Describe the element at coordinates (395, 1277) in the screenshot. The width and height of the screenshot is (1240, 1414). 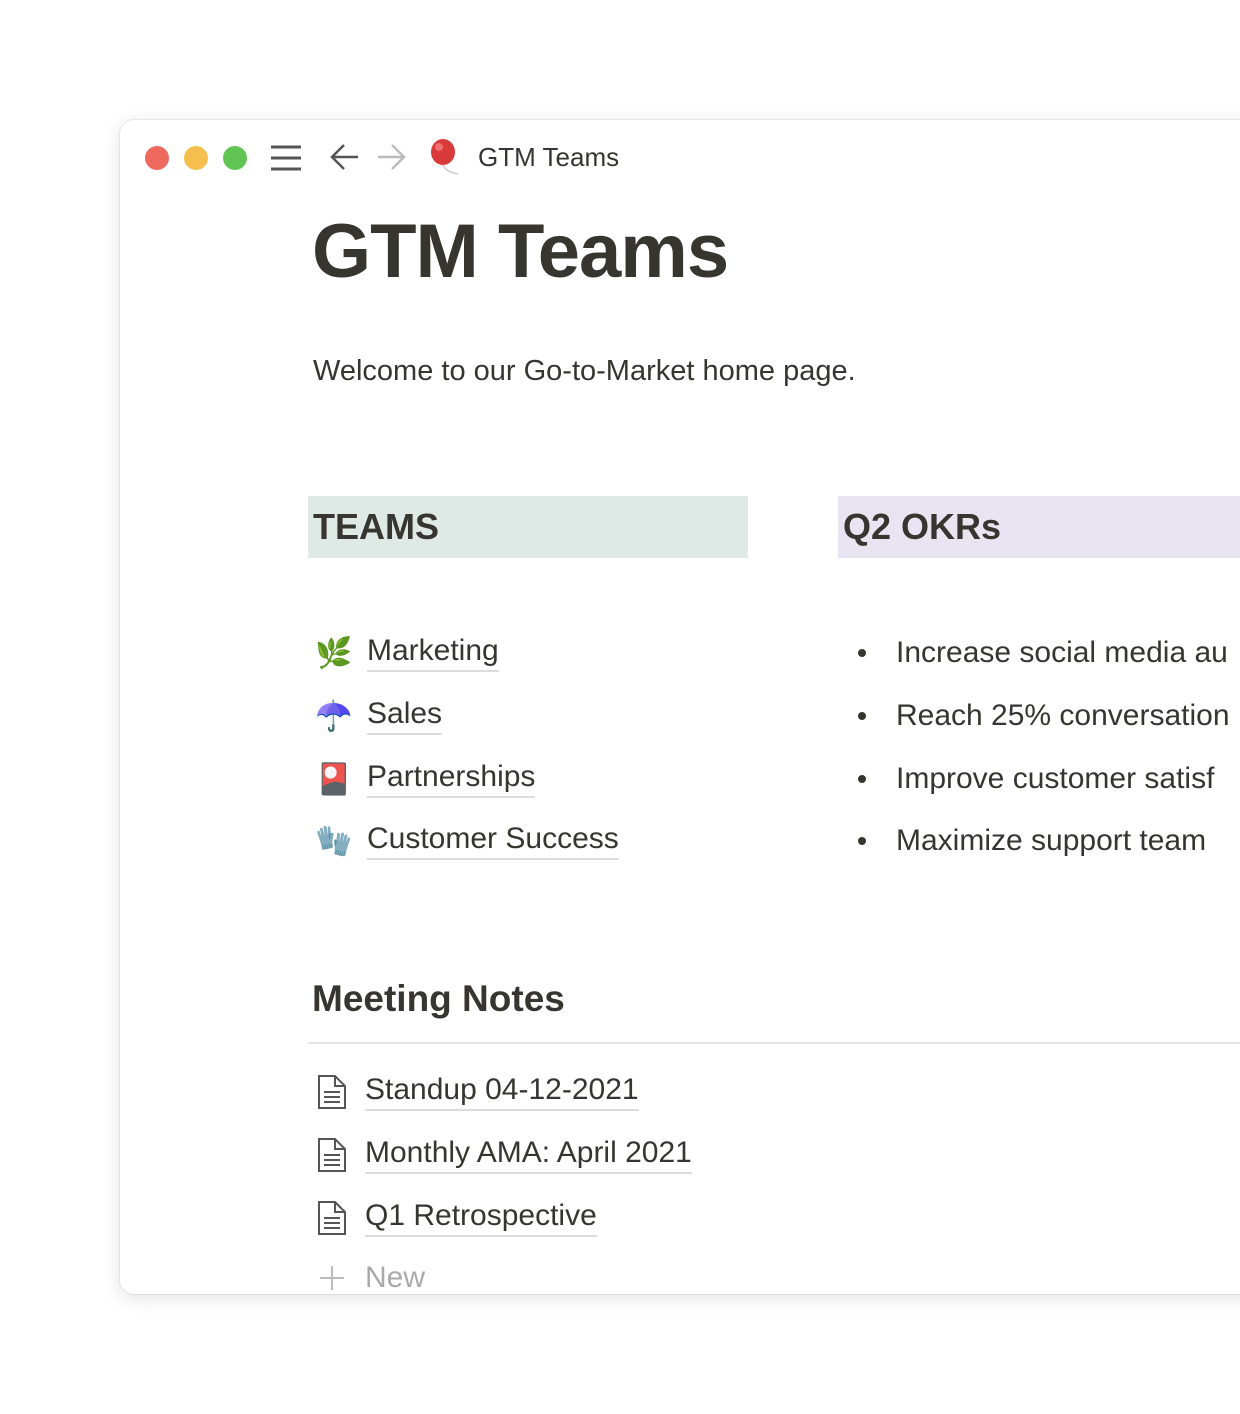
I see `new-label: New` at that location.